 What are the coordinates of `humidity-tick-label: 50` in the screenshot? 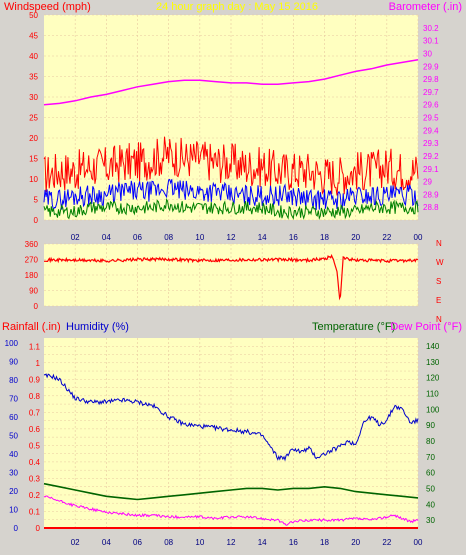 It's located at (13, 435).